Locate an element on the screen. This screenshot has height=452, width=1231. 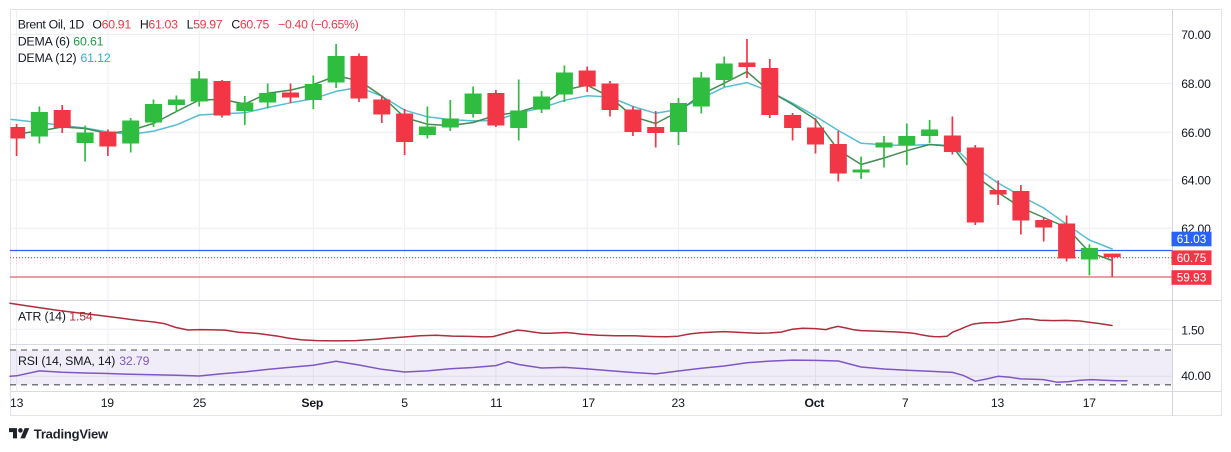
svg-text: 1.50 is located at coordinates (1192, 331).